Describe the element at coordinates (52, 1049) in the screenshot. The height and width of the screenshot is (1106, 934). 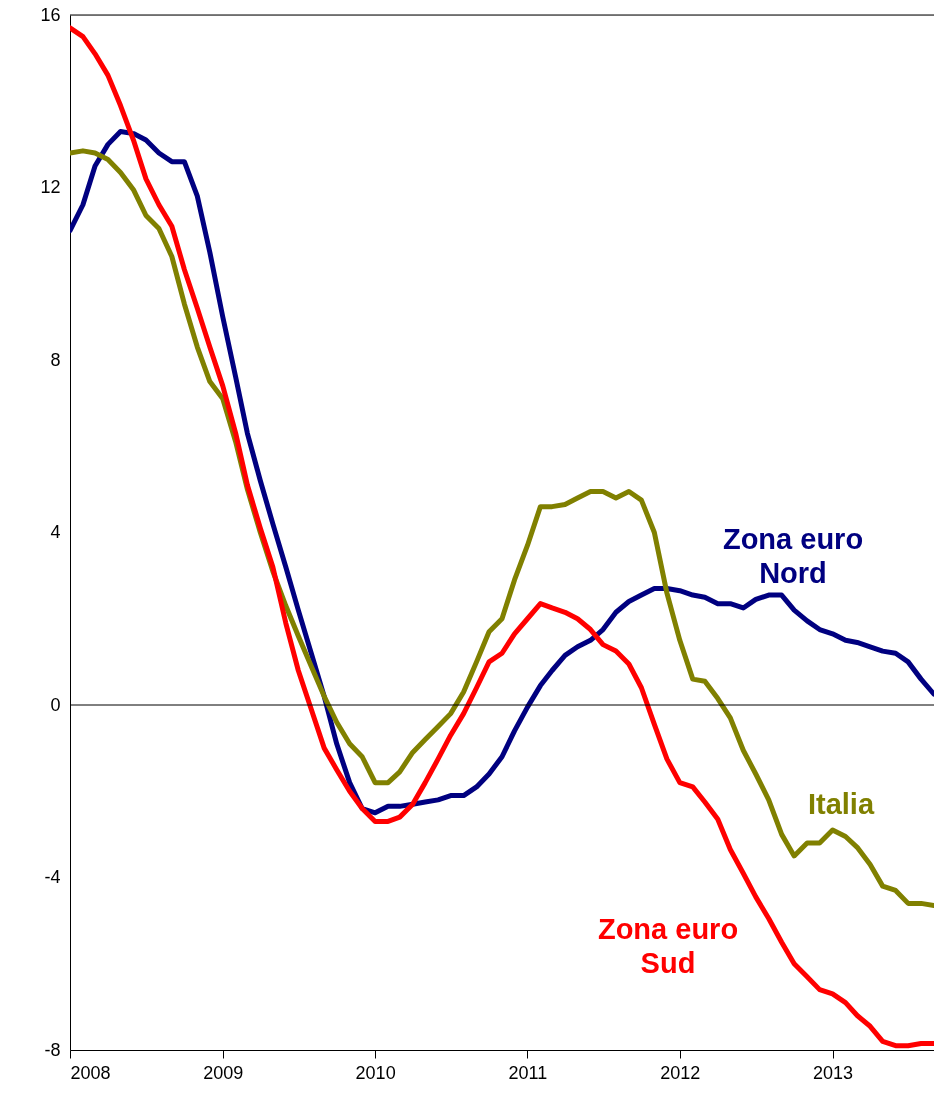
I see `y-tick-label: -8` at that location.